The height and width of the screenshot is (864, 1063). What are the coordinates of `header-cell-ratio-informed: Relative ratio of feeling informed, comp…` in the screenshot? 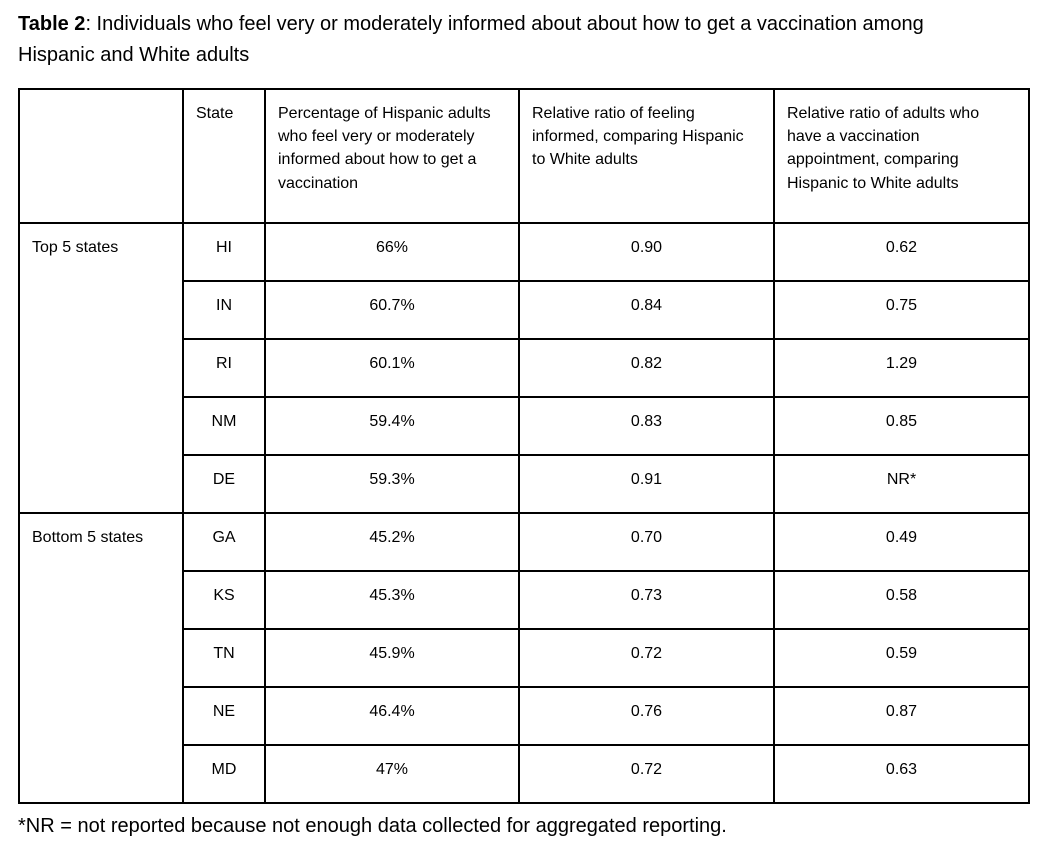 It's located at (646, 156).